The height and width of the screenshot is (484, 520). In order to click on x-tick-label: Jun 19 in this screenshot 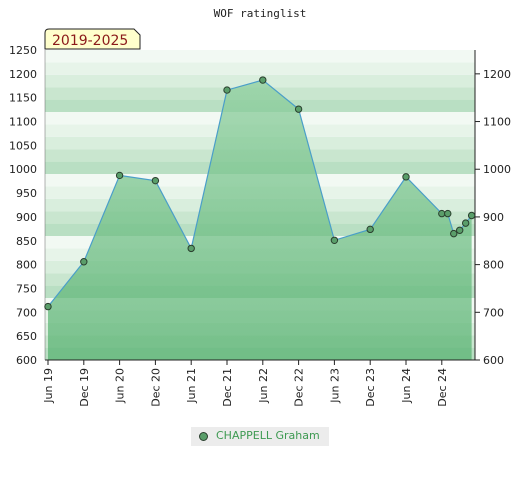, I will do `click(48, 386)`.